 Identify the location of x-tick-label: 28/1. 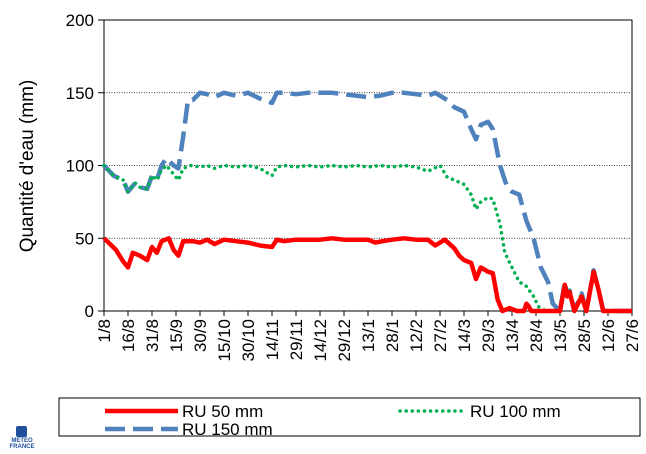
(392, 335).